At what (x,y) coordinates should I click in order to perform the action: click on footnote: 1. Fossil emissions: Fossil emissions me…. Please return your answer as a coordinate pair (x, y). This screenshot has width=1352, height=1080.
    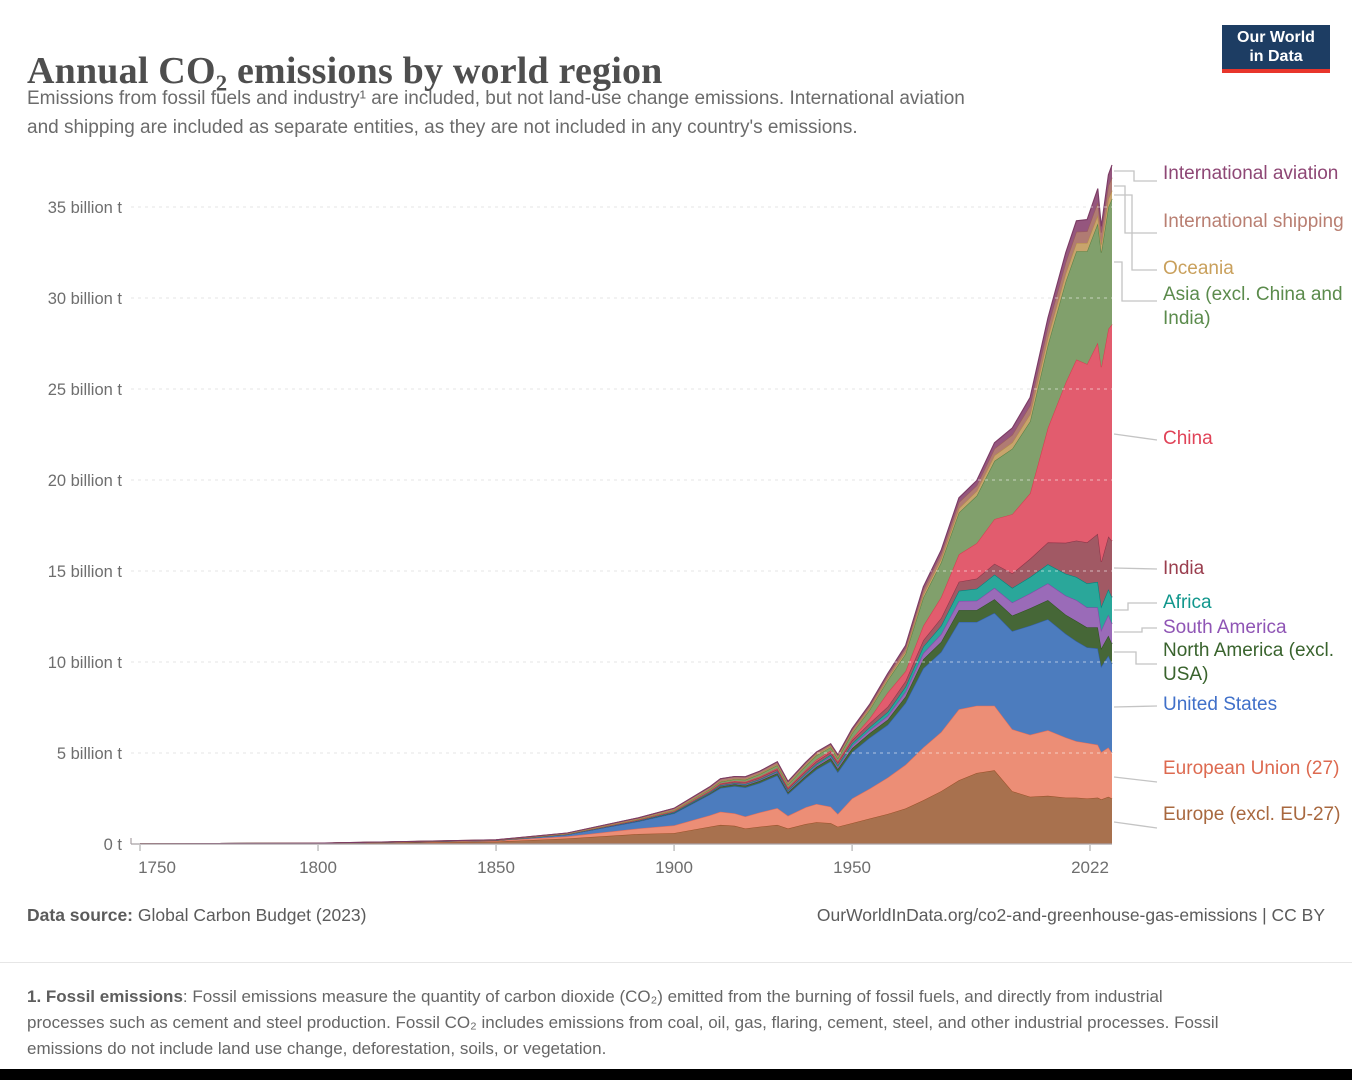
    Looking at the image, I should click on (629, 1023).